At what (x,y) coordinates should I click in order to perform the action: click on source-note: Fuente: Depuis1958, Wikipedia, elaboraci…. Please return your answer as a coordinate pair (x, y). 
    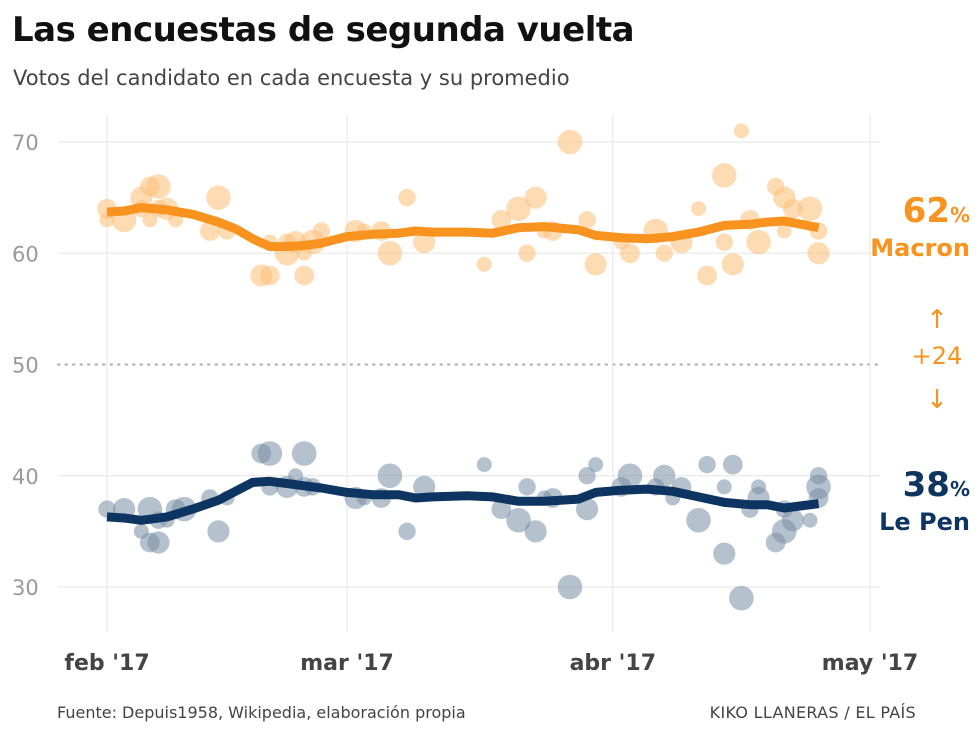
    Looking at the image, I should click on (261, 712).